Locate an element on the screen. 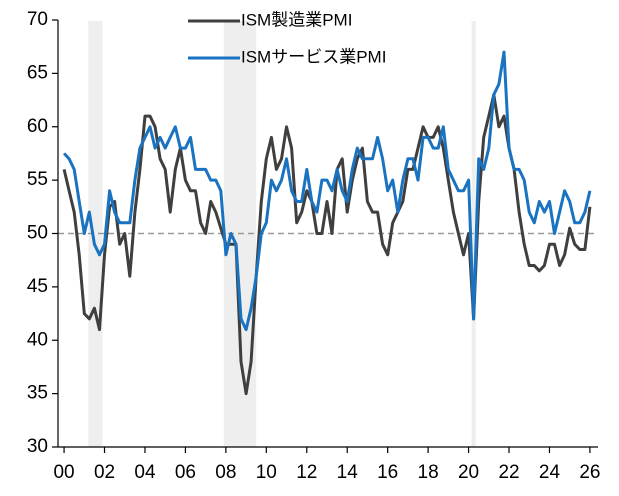  x-tick-label: 10 is located at coordinates (266, 472).